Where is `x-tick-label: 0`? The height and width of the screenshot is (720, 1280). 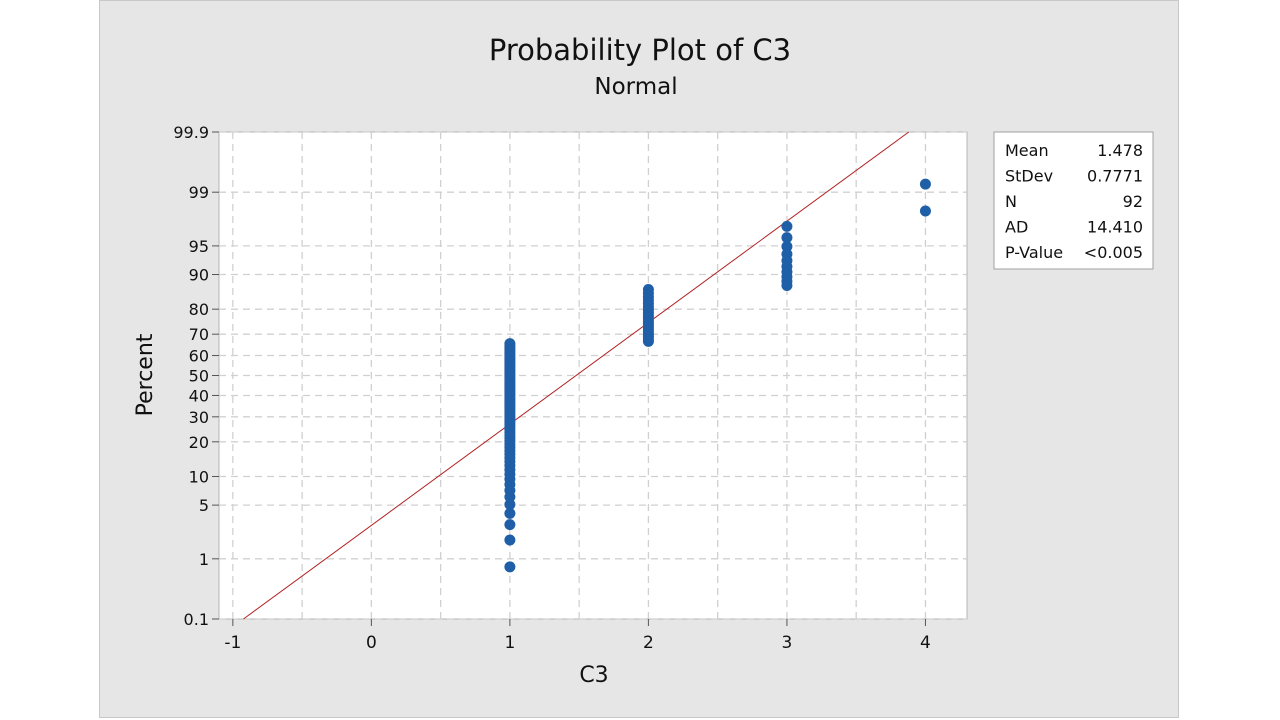
x-tick-label: 0 is located at coordinates (371, 643).